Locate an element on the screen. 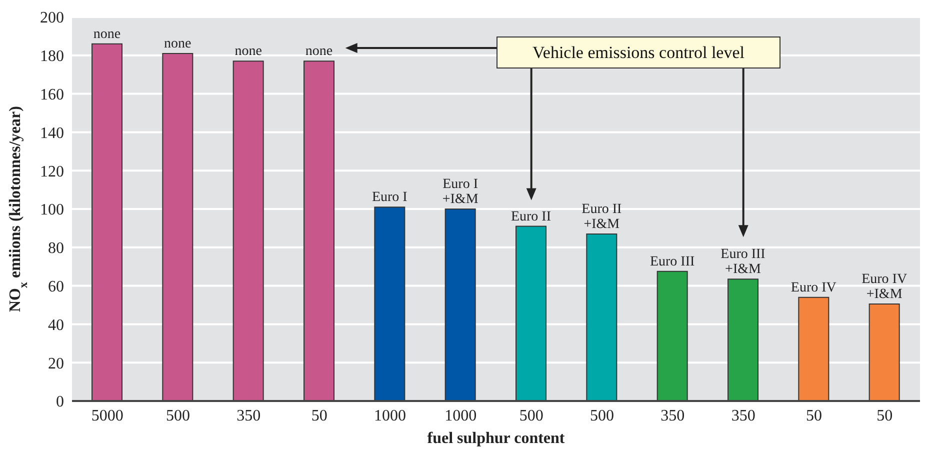 The image size is (925, 457). y-tick-label: 40 is located at coordinates (56, 325).